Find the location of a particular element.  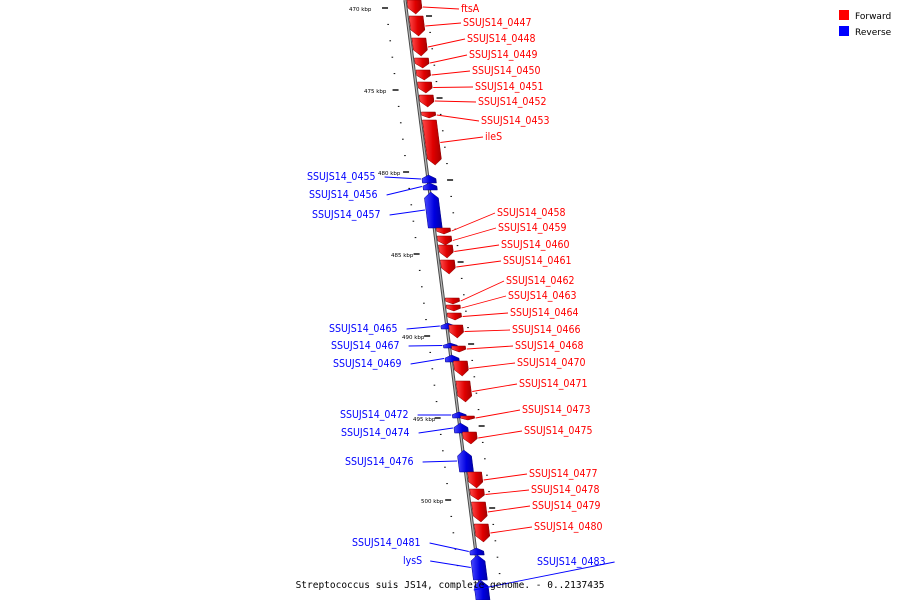

axis-ticks is located at coordinates (441, 291).